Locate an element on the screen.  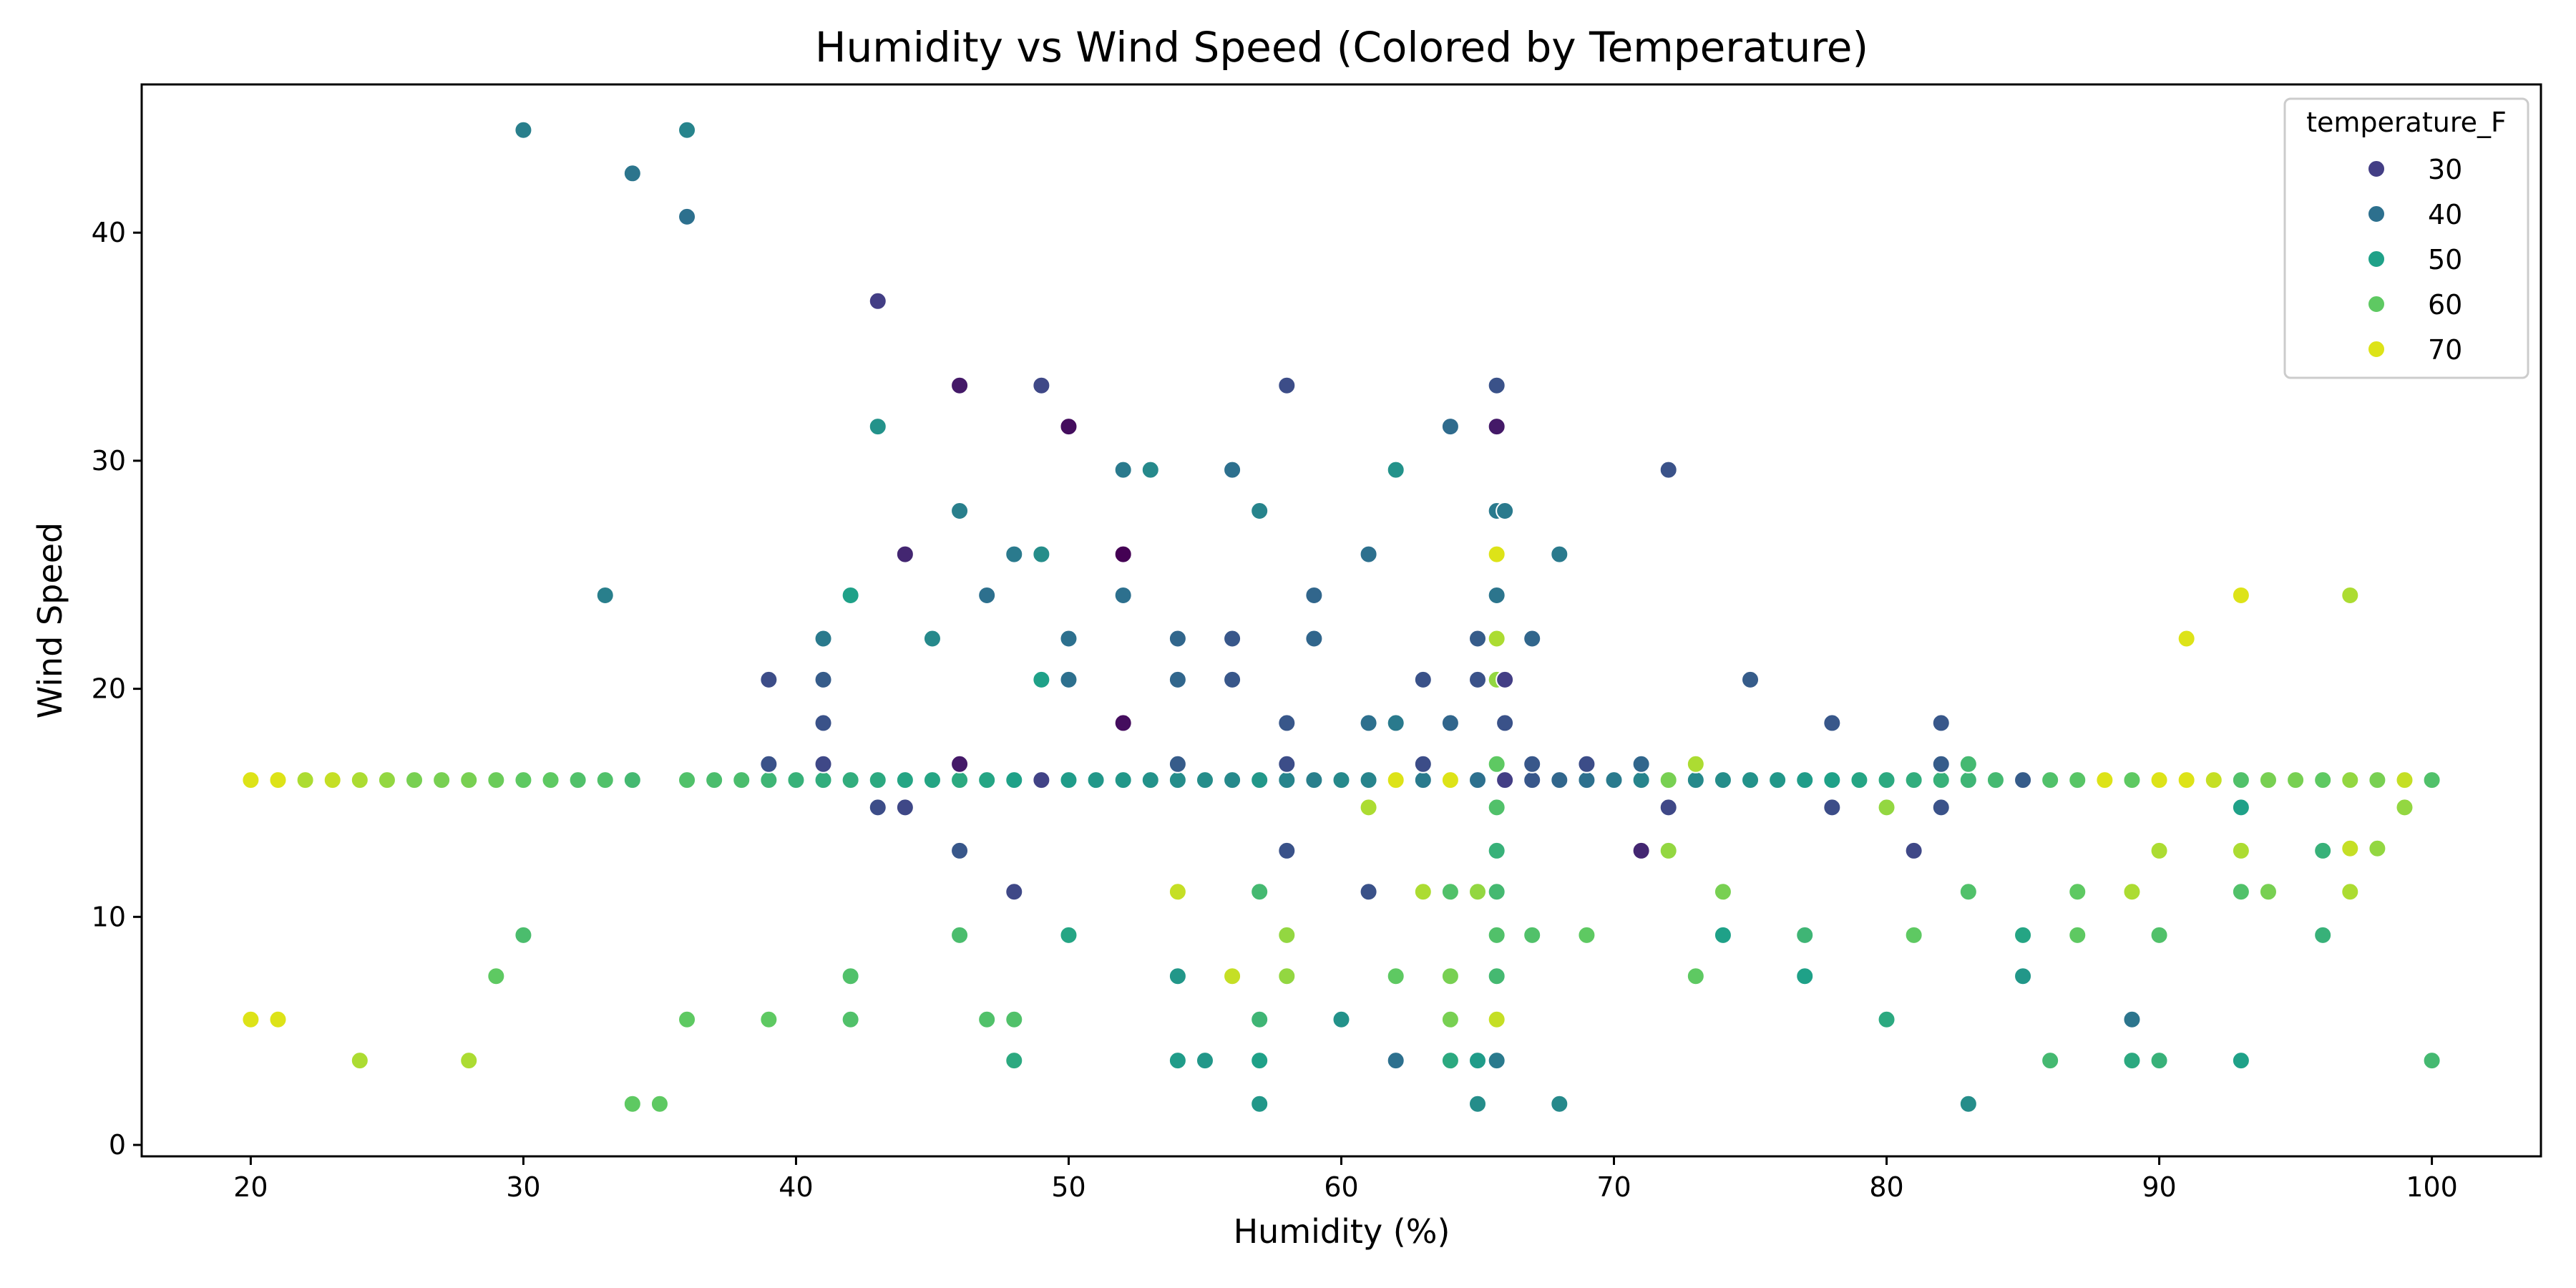
x-tick-label: 50 is located at coordinates (1068, 1187).